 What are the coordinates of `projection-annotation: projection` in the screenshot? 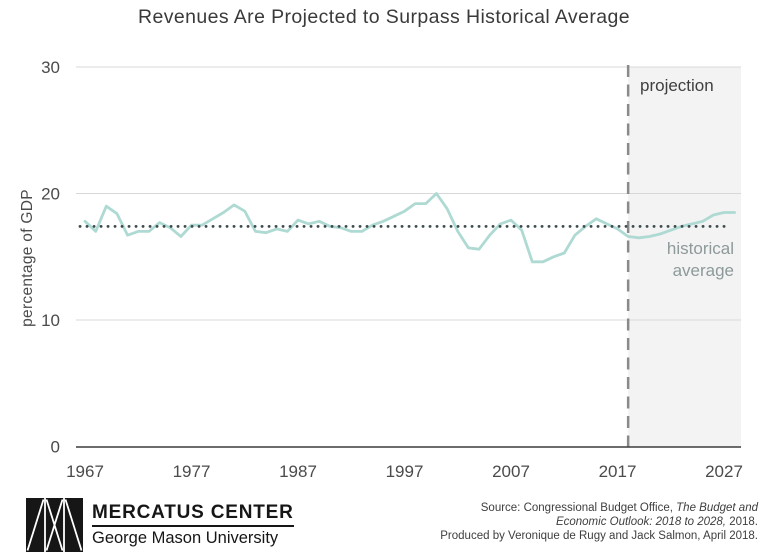 It's located at (677, 85).